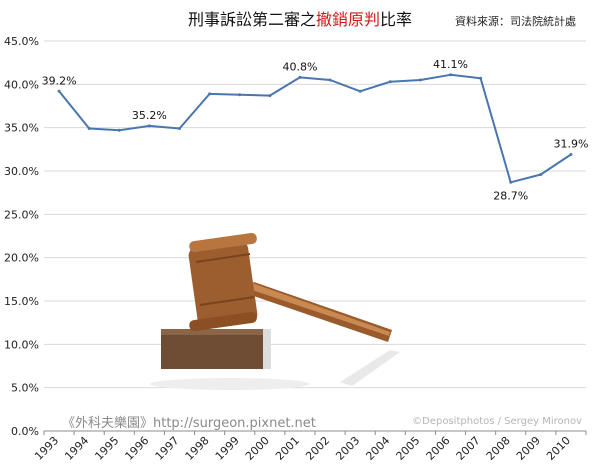 This screenshot has height=475, width=600. Describe the element at coordinates (275, 311) in the screenshot. I see `gavel-icon` at that location.